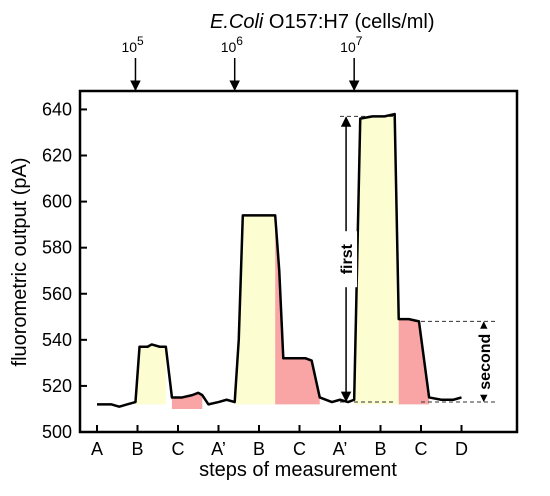 This screenshot has width=550, height=496. I want to click on y-tick-label: 540, so click(57, 340).